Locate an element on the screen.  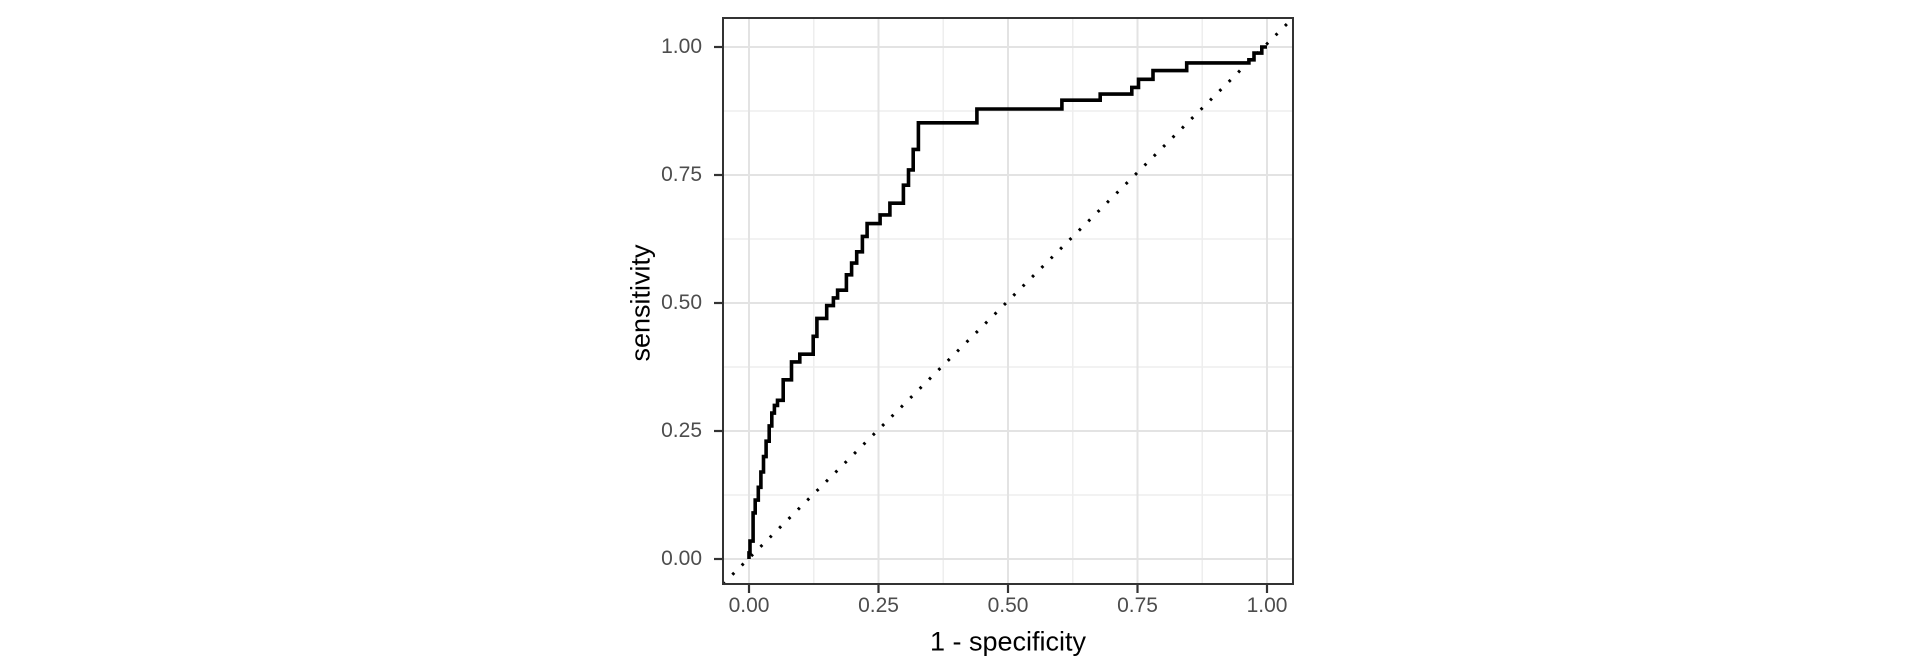
x-axis-title: 1 - specificity is located at coordinates (1008, 641).